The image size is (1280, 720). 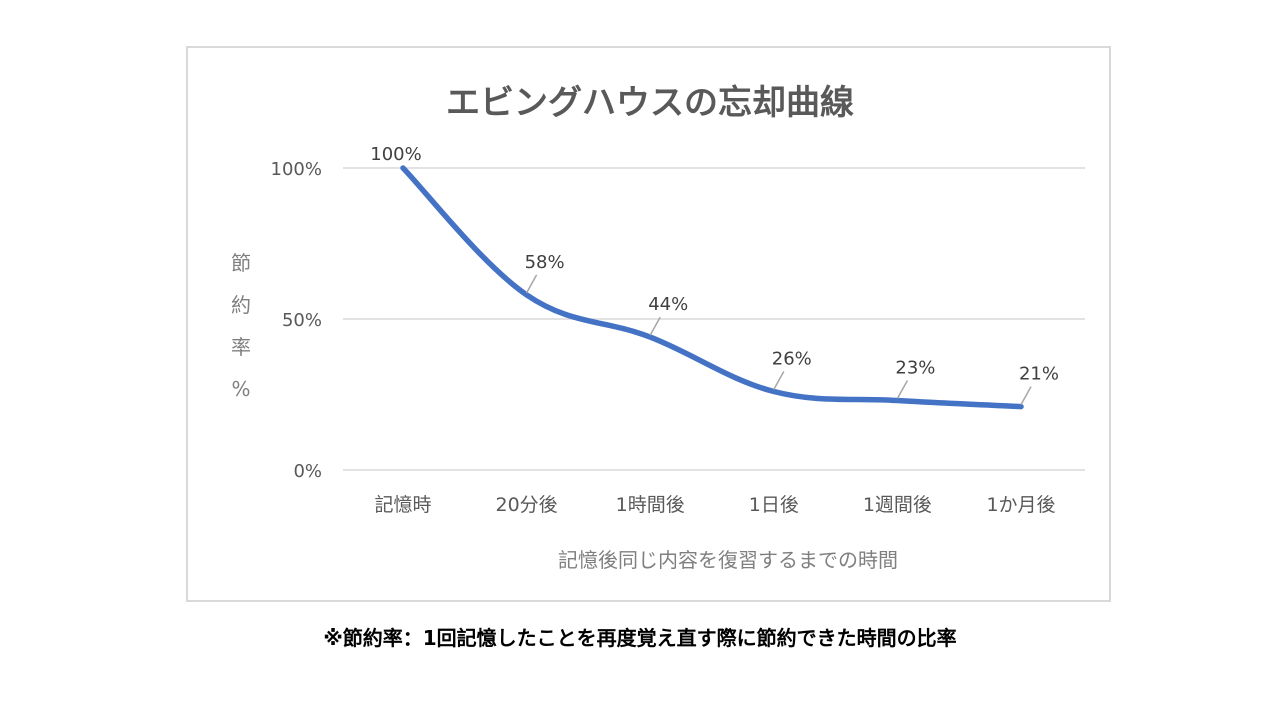 I want to click on y-tick-label: 0%, so click(x=307, y=471).